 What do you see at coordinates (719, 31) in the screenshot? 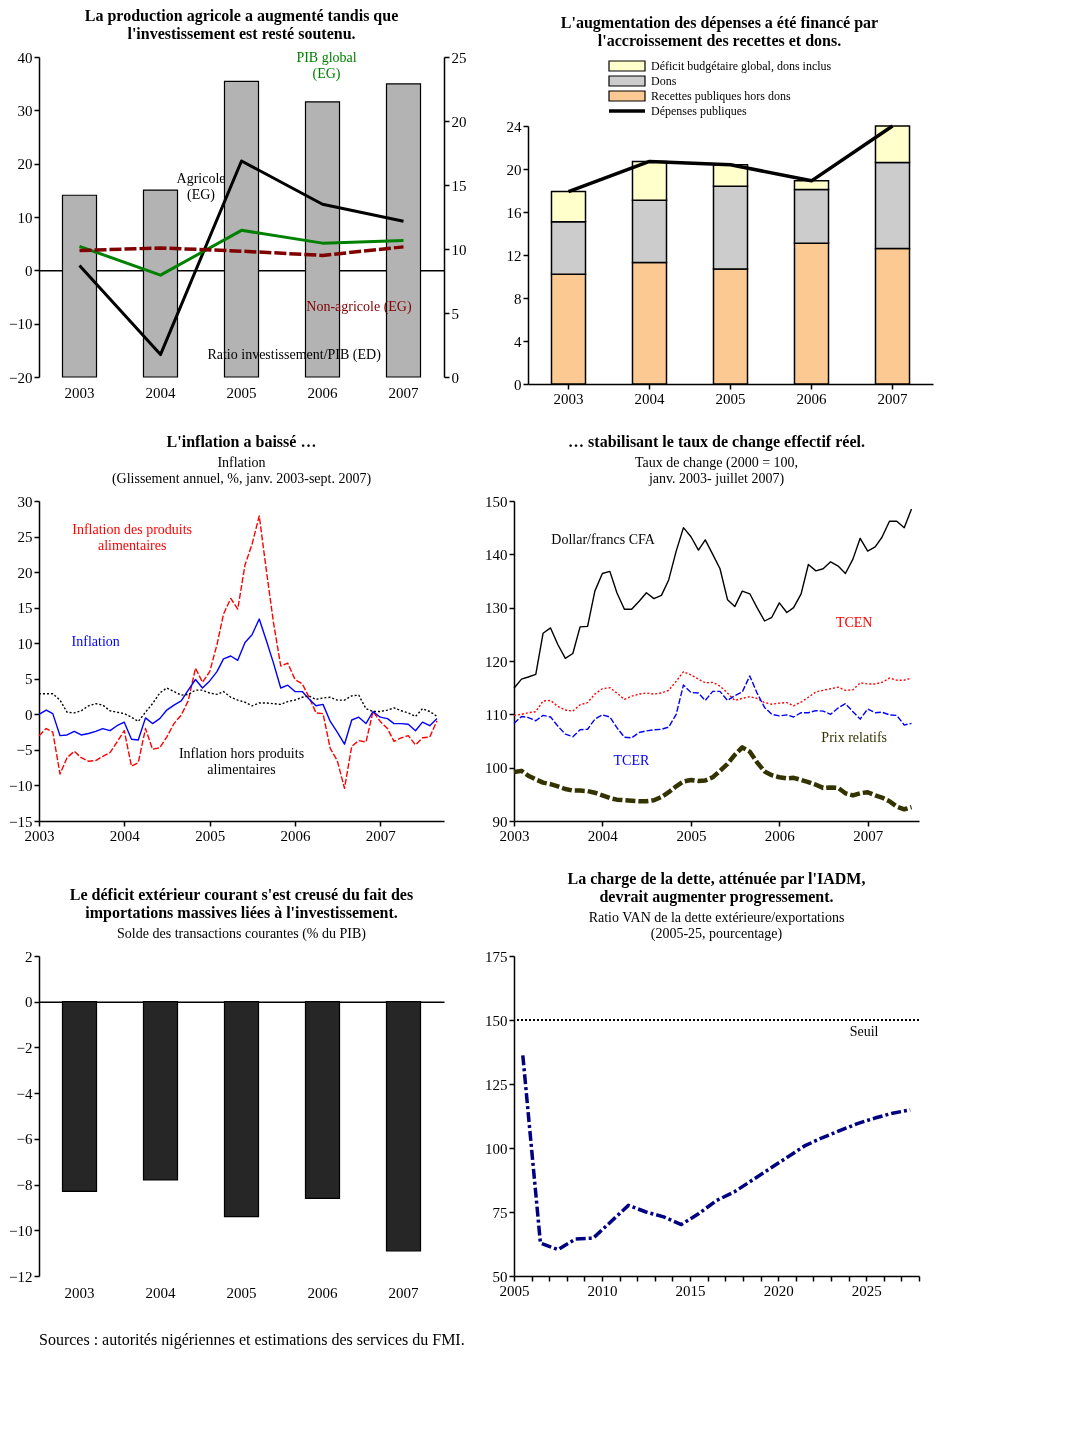
I see `chart-title: L'augmentation des dépenses a été financé par l'accroissement des recettes et dons.` at bounding box center [719, 31].